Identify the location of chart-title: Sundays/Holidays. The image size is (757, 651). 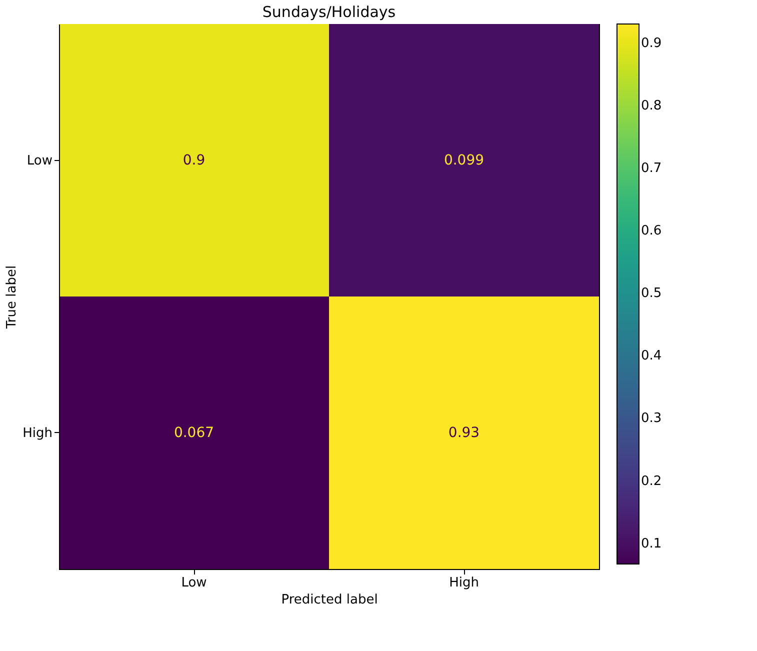
(329, 12).